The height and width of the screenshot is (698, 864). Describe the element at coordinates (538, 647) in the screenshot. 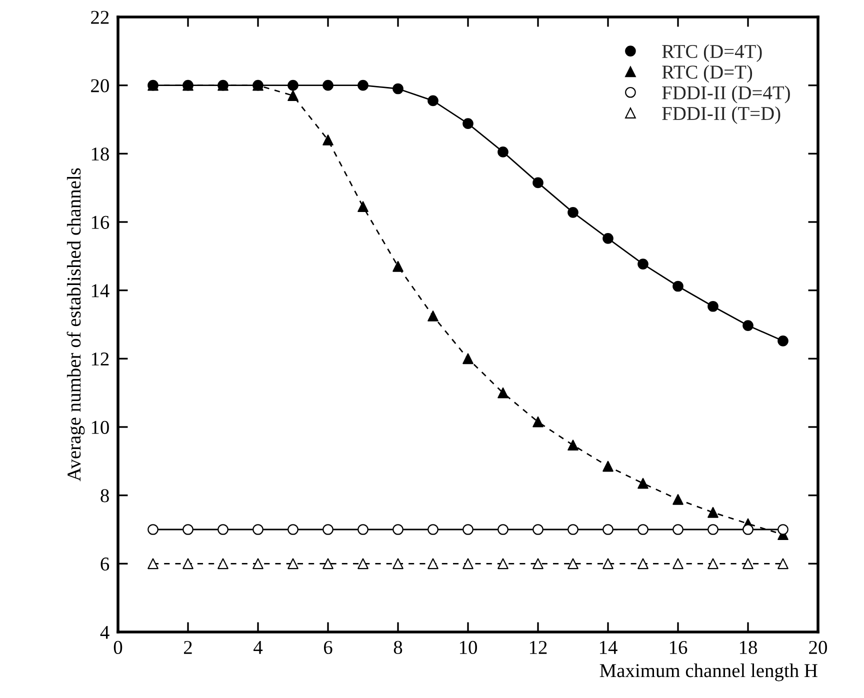

I see `x-tick-label: 12` at that location.